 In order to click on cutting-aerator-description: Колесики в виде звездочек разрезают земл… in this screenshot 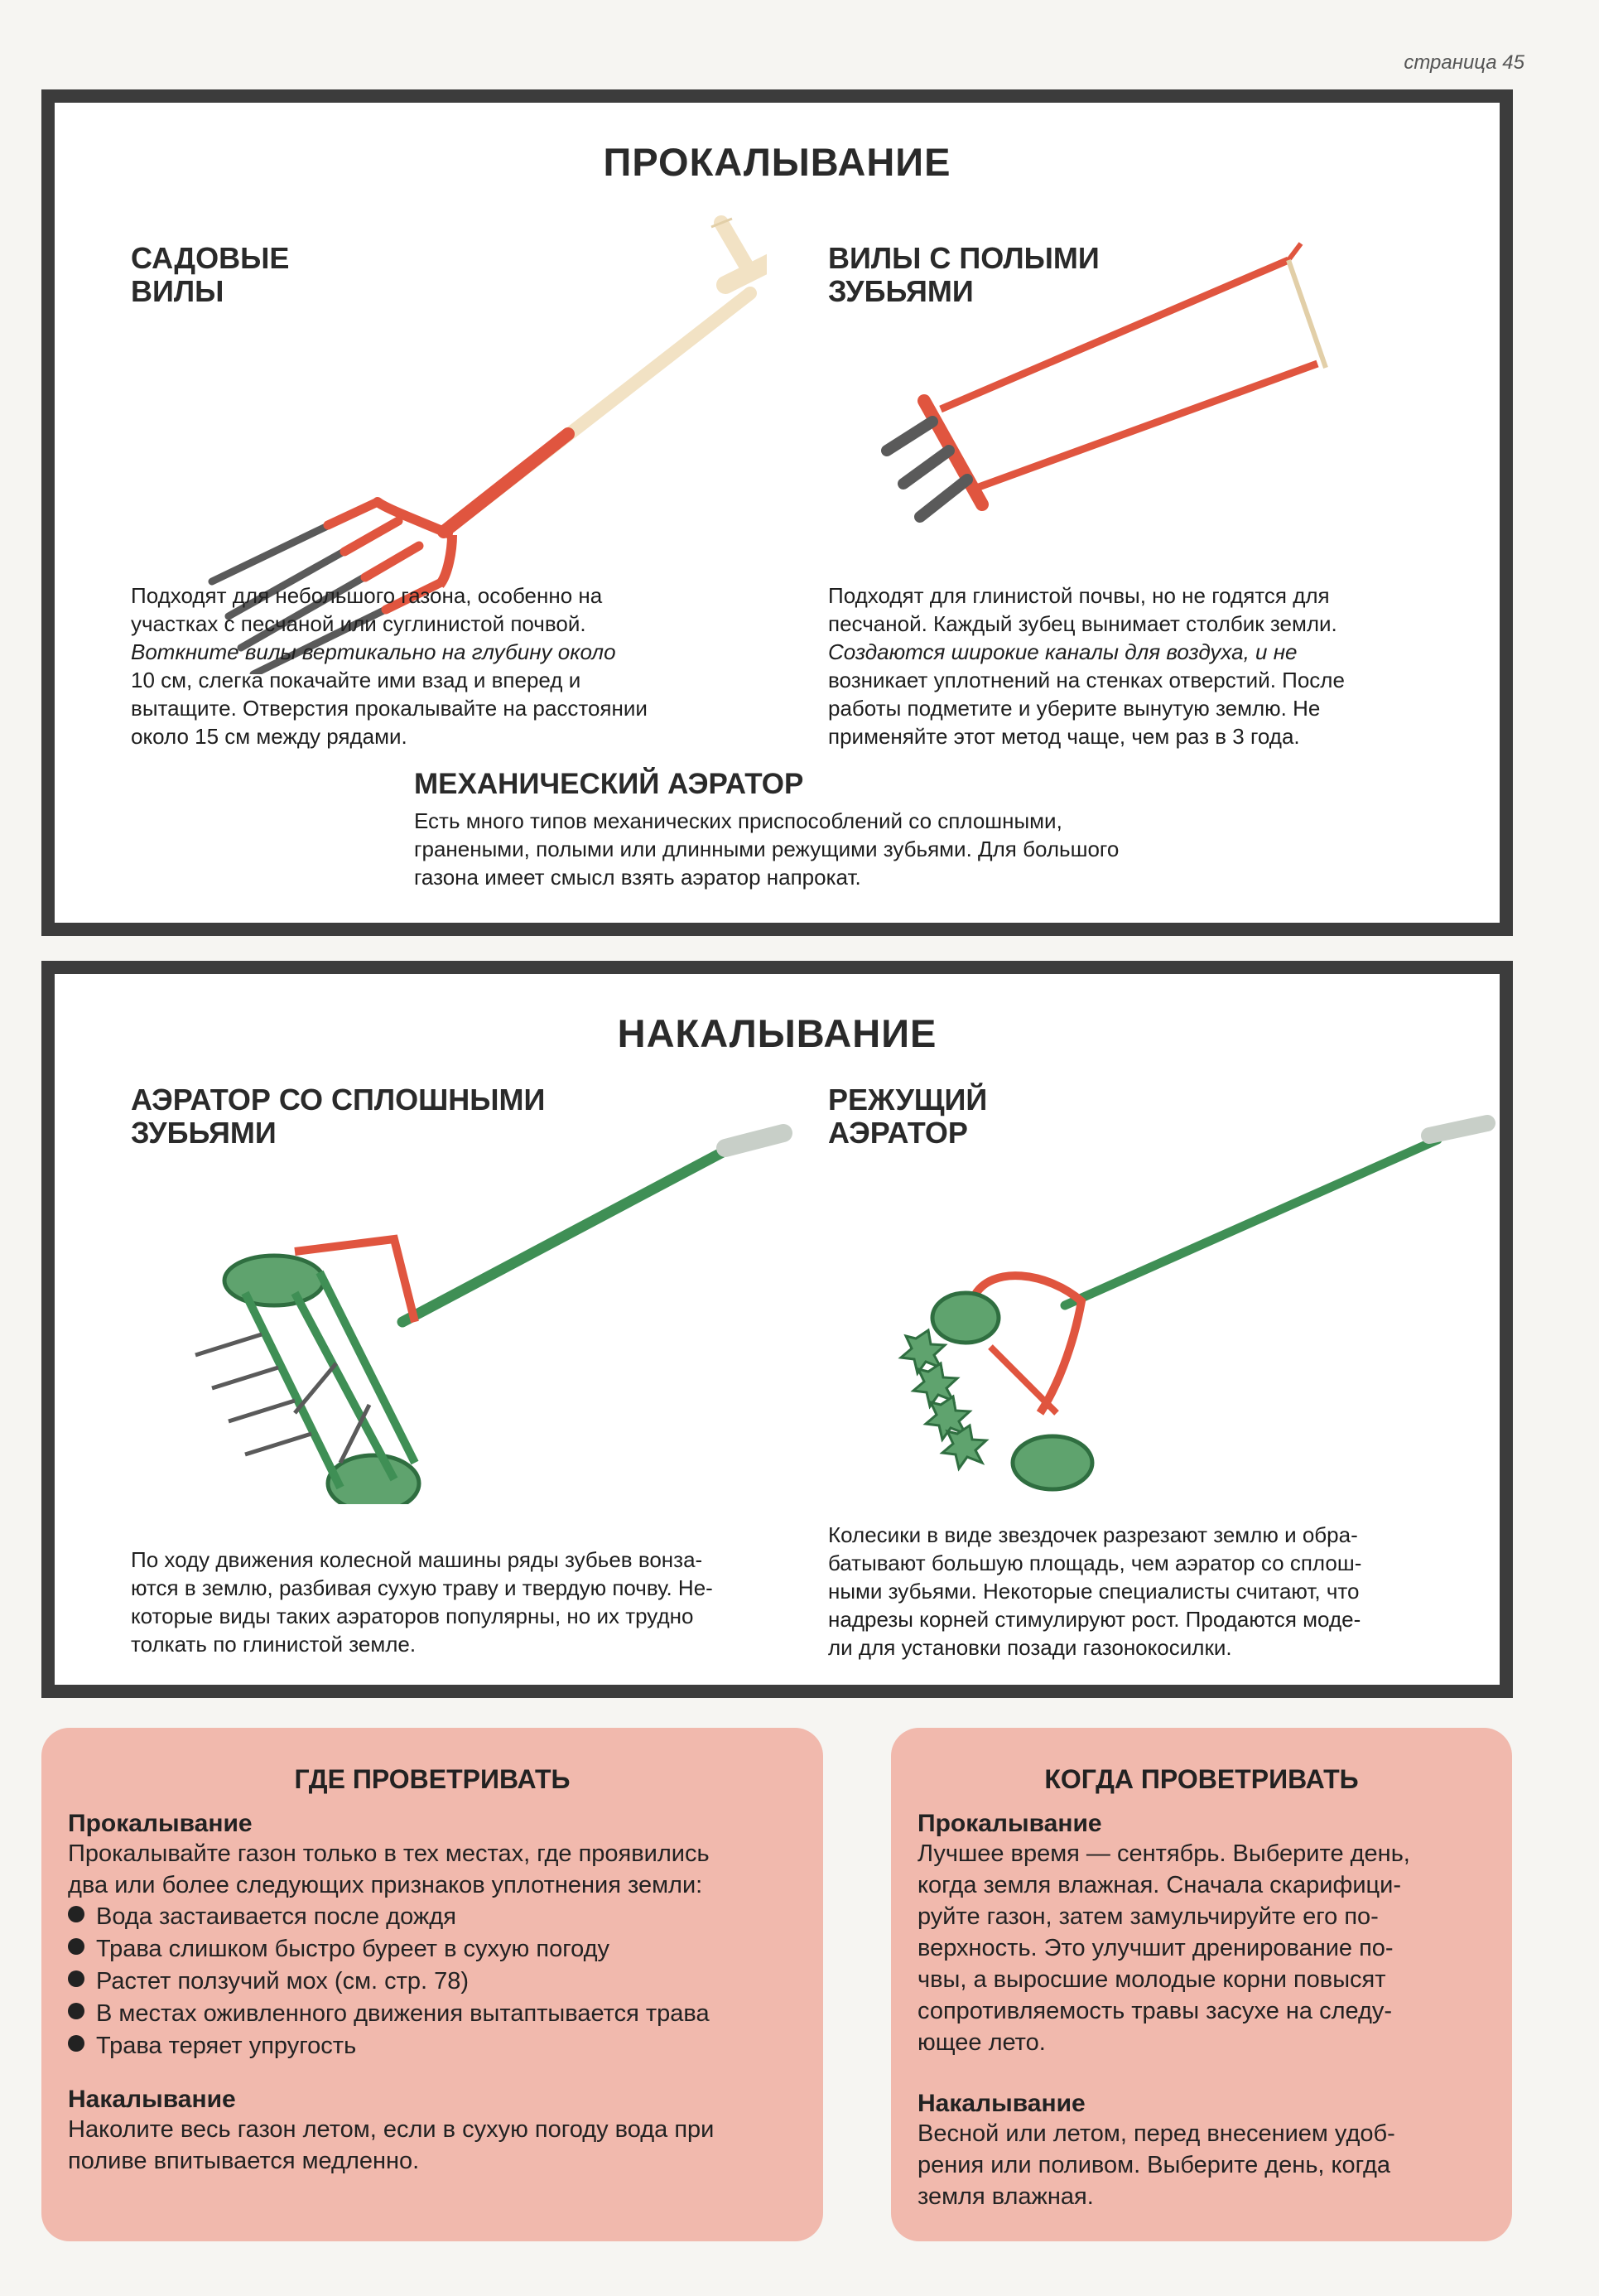, I will do `click(1095, 1591)`.